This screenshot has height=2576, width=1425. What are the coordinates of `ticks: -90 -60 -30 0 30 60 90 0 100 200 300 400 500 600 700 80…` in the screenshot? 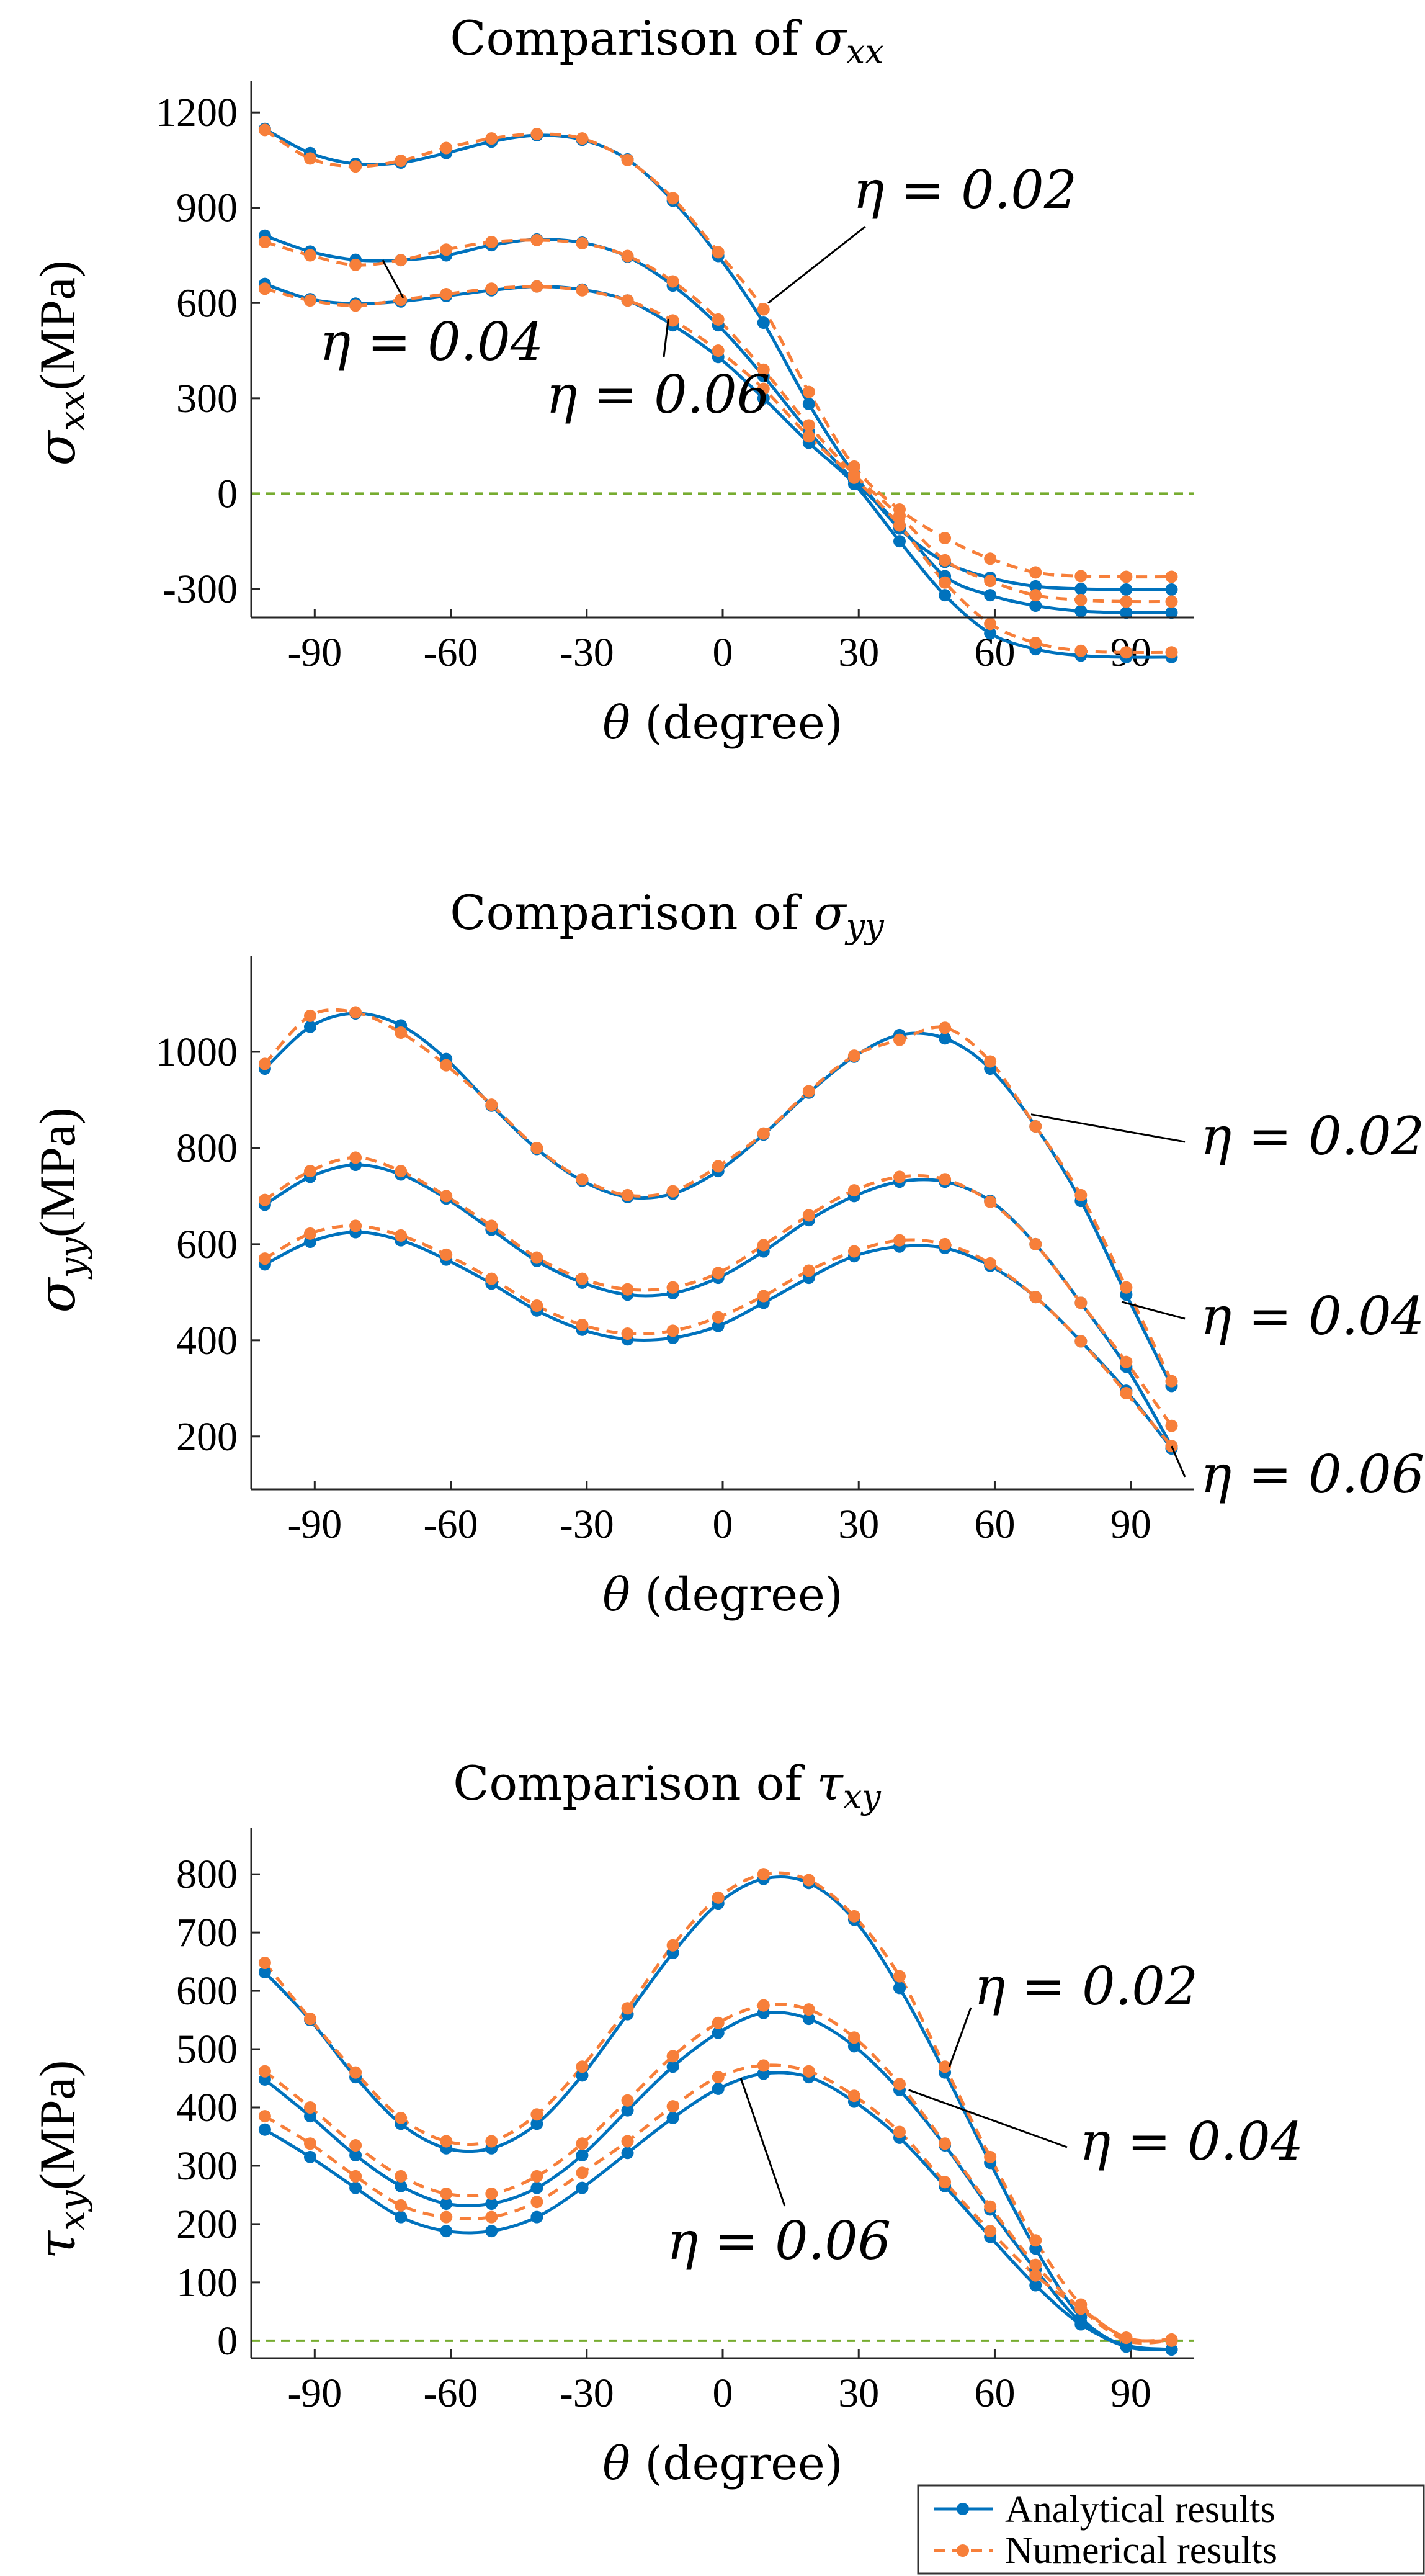 It's located at (664, 2134).